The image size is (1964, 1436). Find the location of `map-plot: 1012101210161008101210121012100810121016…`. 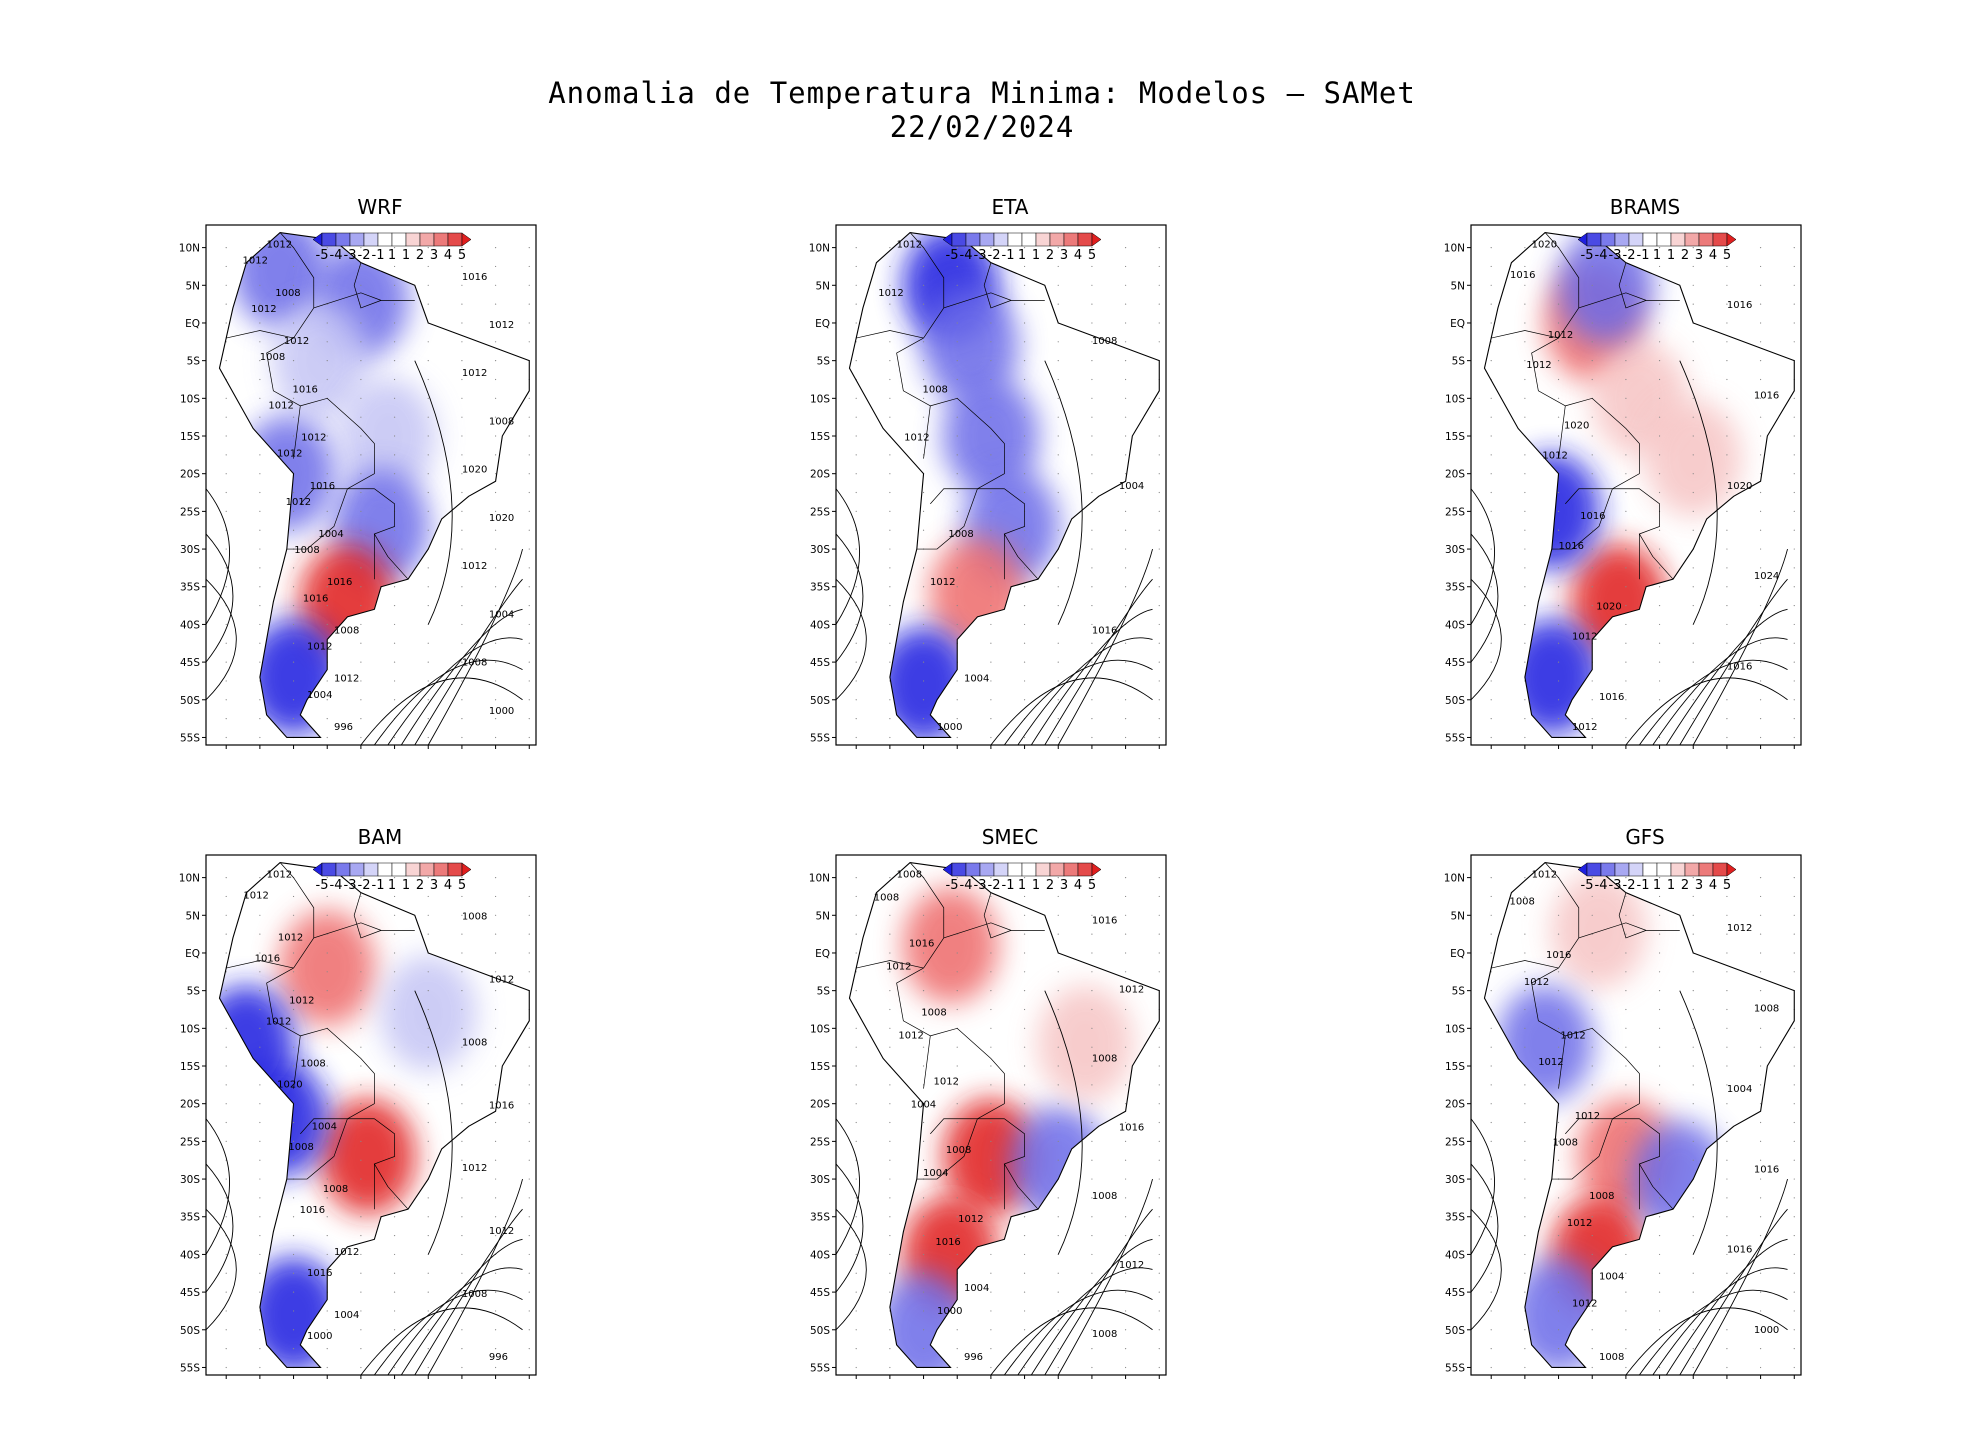

map-plot: 1012101210161008101210121012100810121016… is located at coordinates (358, 486).